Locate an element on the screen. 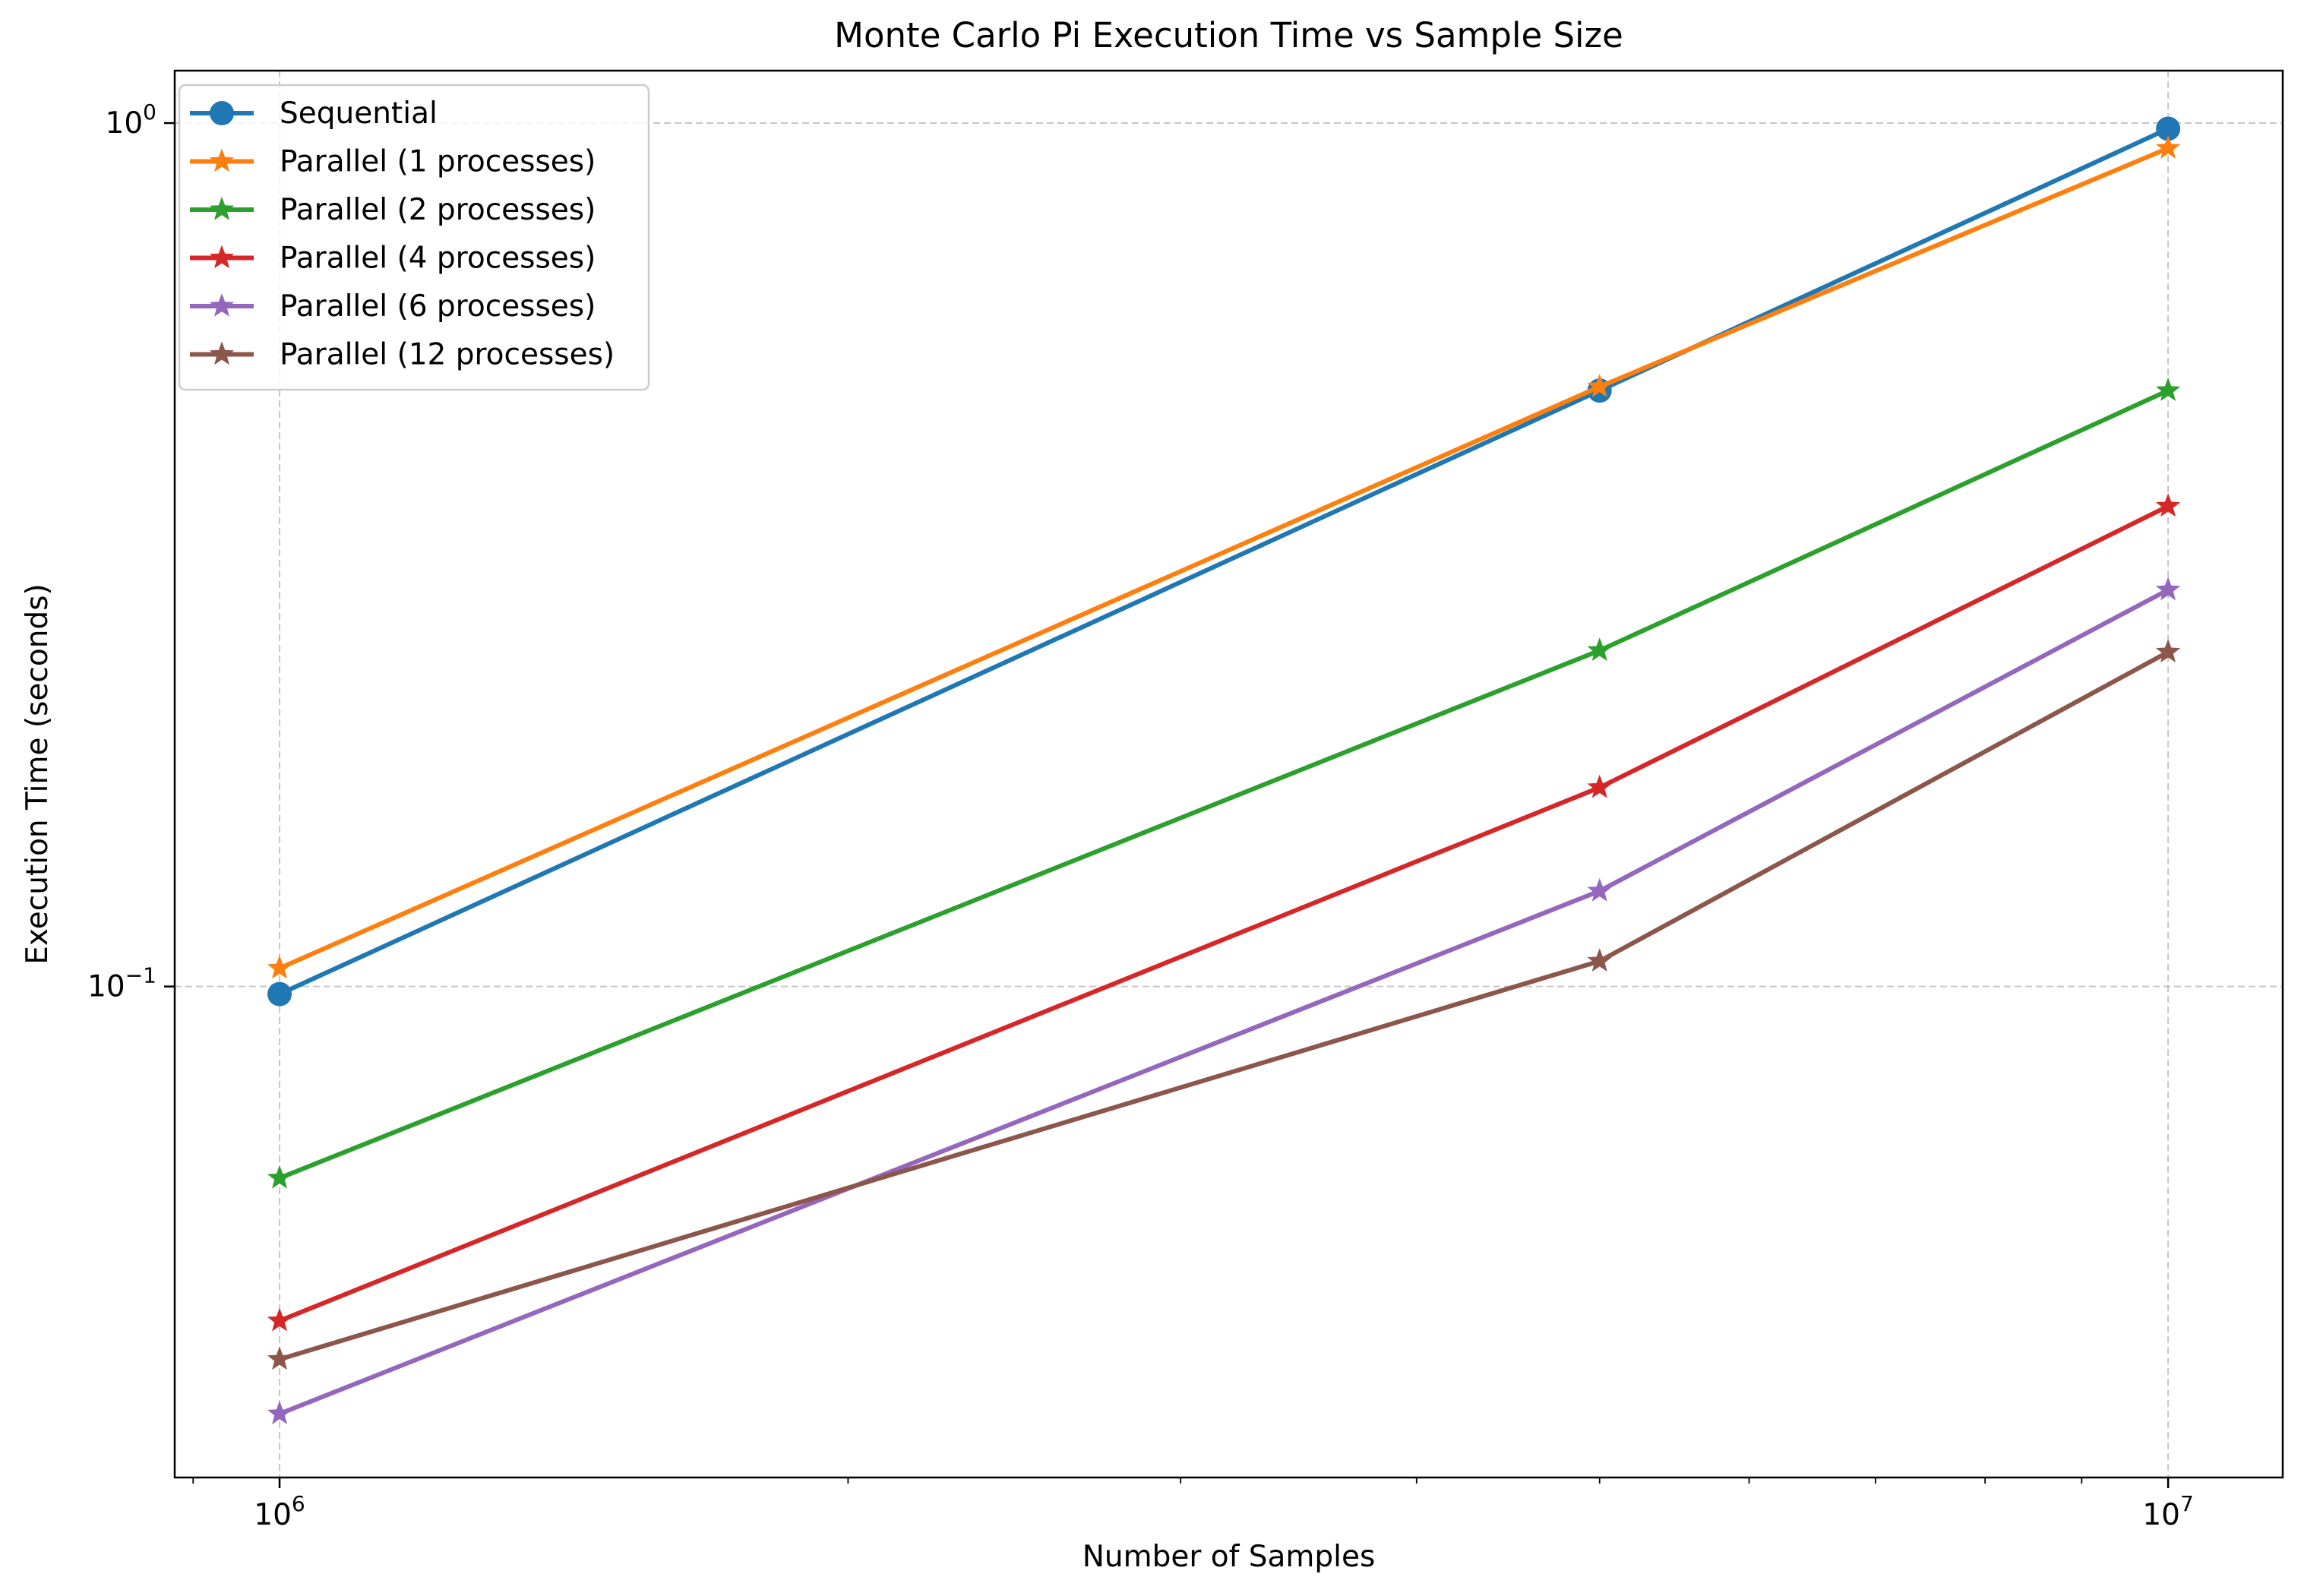  y-tick-label: 10⁰ is located at coordinates (131, 121).